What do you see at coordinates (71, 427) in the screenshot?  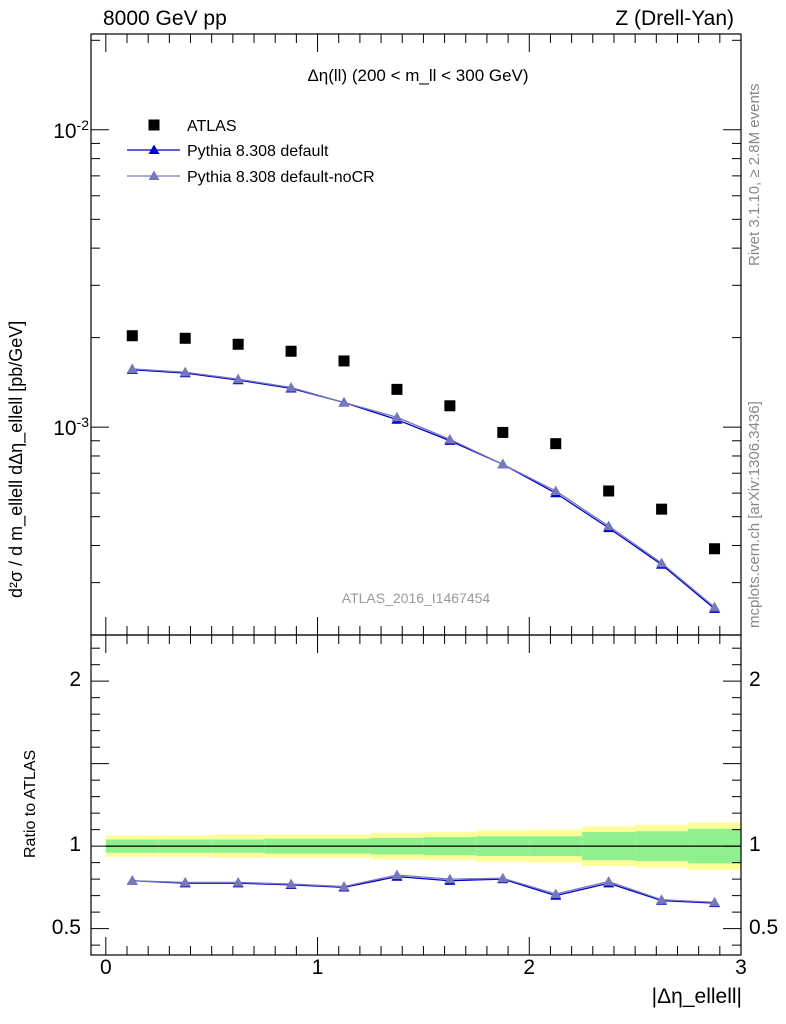 I see `main-y-tick-label: 10⁻³` at bounding box center [71, 427].